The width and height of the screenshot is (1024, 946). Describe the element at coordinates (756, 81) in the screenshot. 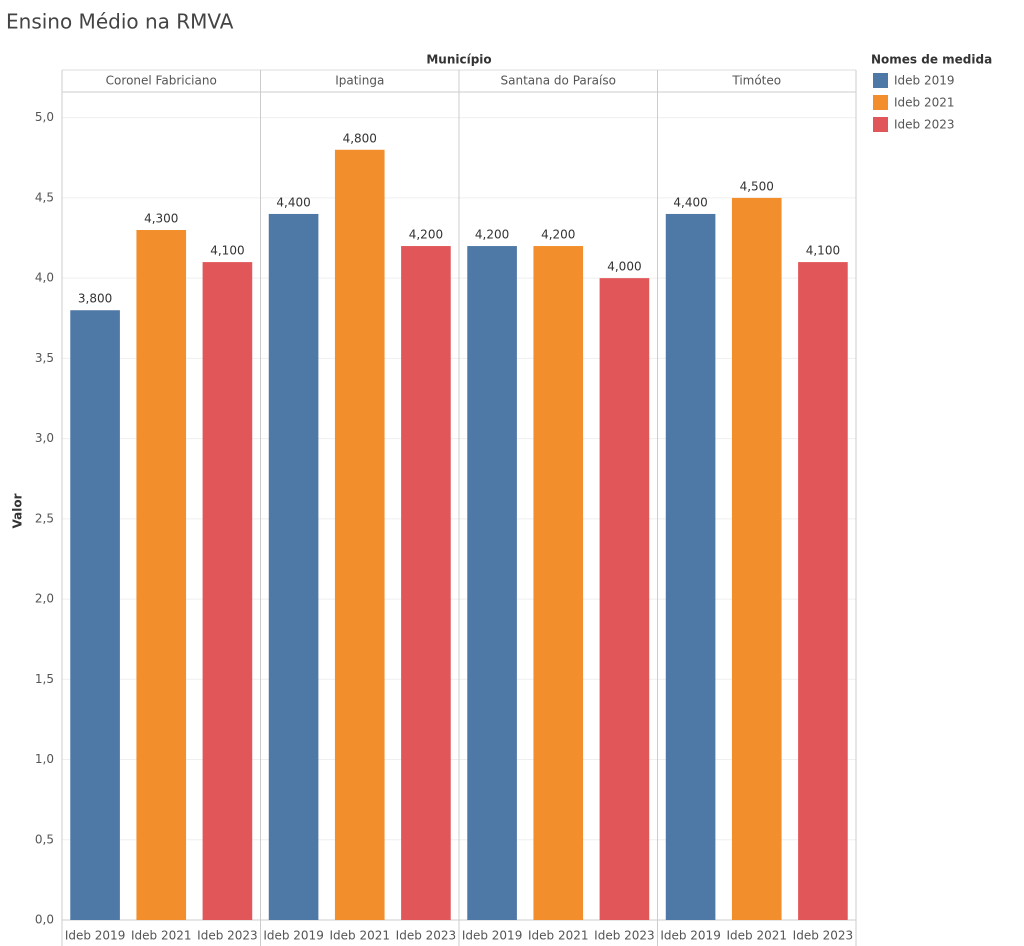

I see `facet-header: Timóteo` at that location.